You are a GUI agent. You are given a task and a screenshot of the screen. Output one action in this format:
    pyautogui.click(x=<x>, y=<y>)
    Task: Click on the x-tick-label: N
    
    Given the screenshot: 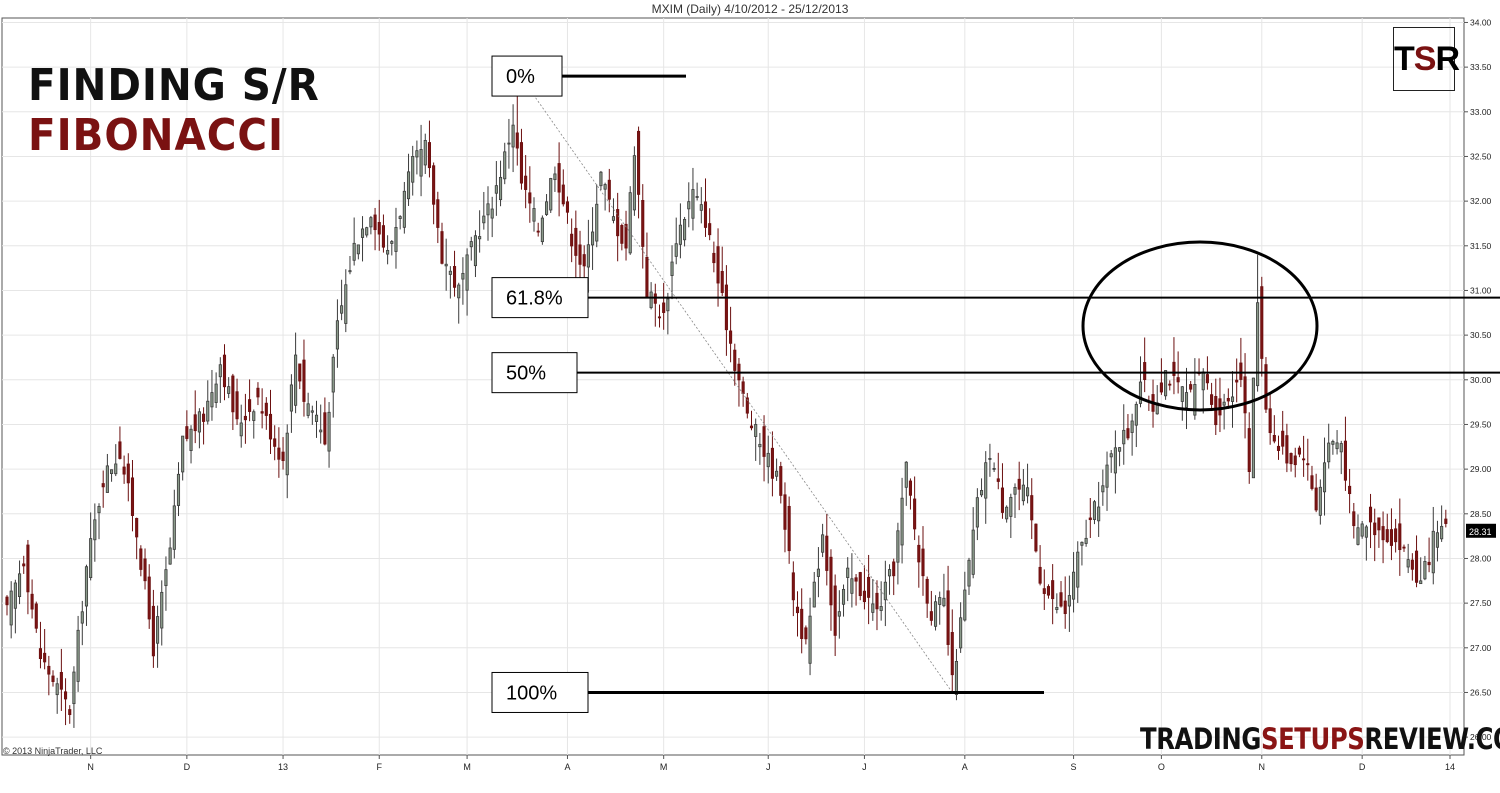 What is the action you would take?
    pyautogui.click(x=90, y=767)
    